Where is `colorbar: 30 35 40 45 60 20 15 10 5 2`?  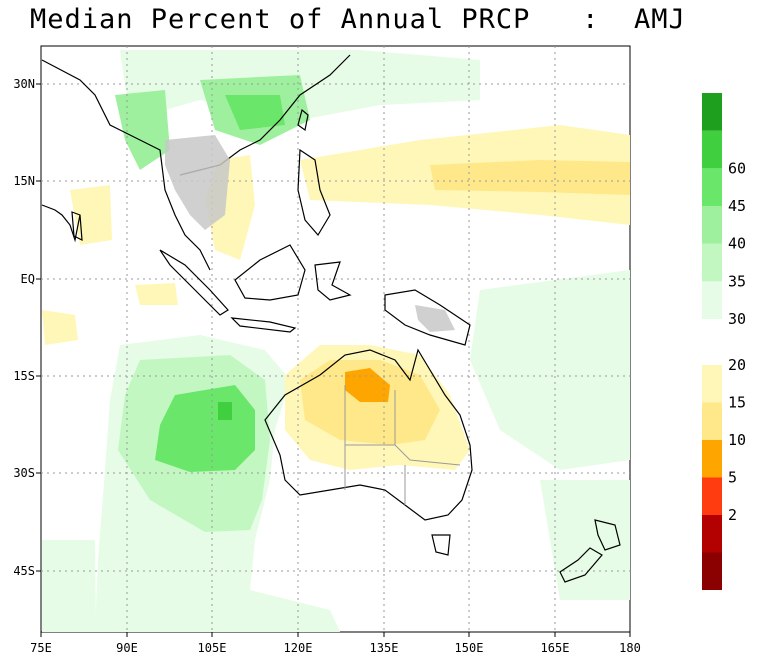 colorbar: 30 35 40 45 60 20 15 10 5 2 is located at coordinates (724, 341).